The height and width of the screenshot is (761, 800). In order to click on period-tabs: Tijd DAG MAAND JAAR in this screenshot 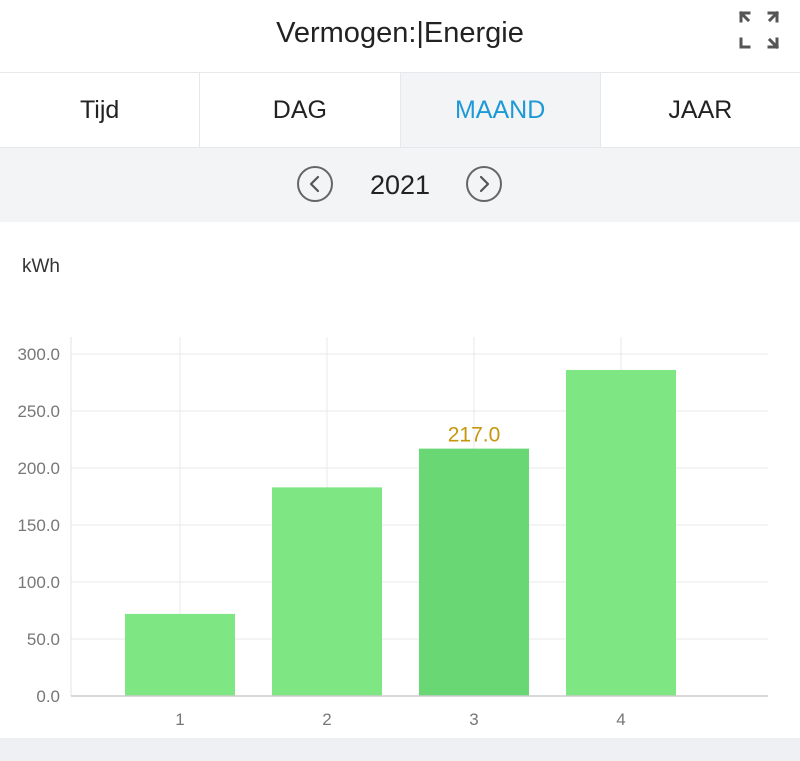, I will do `click(400, 110)`.